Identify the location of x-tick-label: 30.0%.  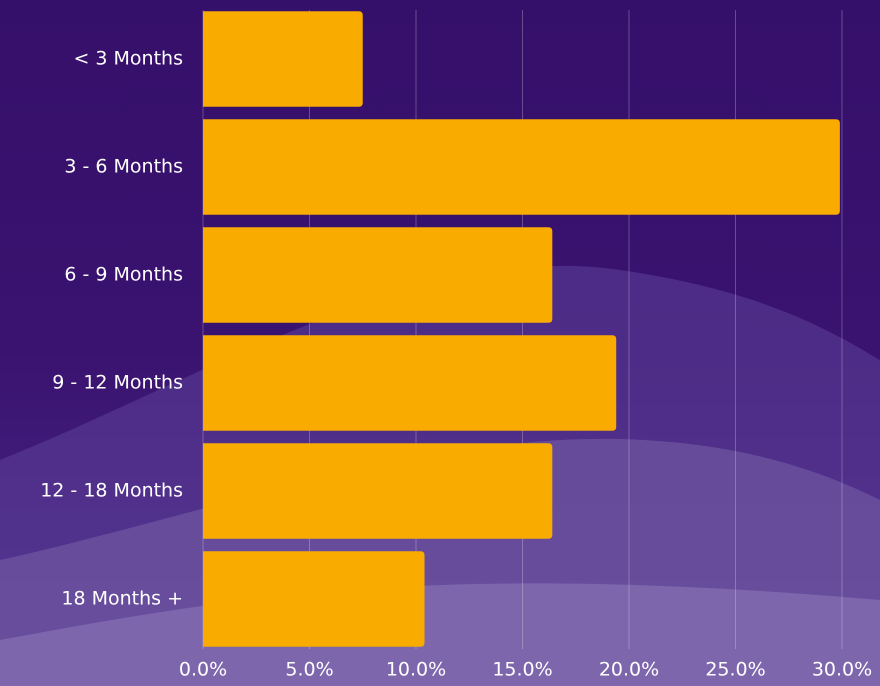
(842, 670).